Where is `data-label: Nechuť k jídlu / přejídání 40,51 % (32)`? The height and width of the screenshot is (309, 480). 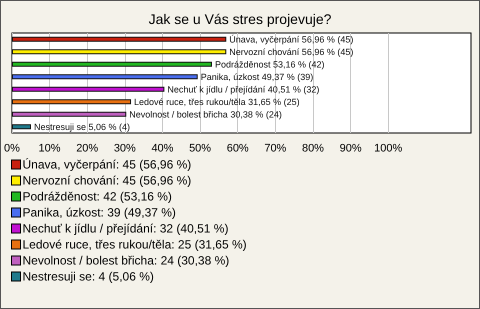 data-label: Nechuť k jídlu / přejídání 40,51 % (32) is located at coordinates (243, 89).